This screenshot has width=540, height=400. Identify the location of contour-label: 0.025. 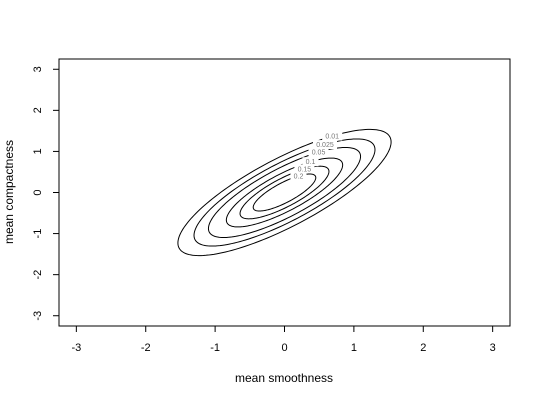
(325, 145).